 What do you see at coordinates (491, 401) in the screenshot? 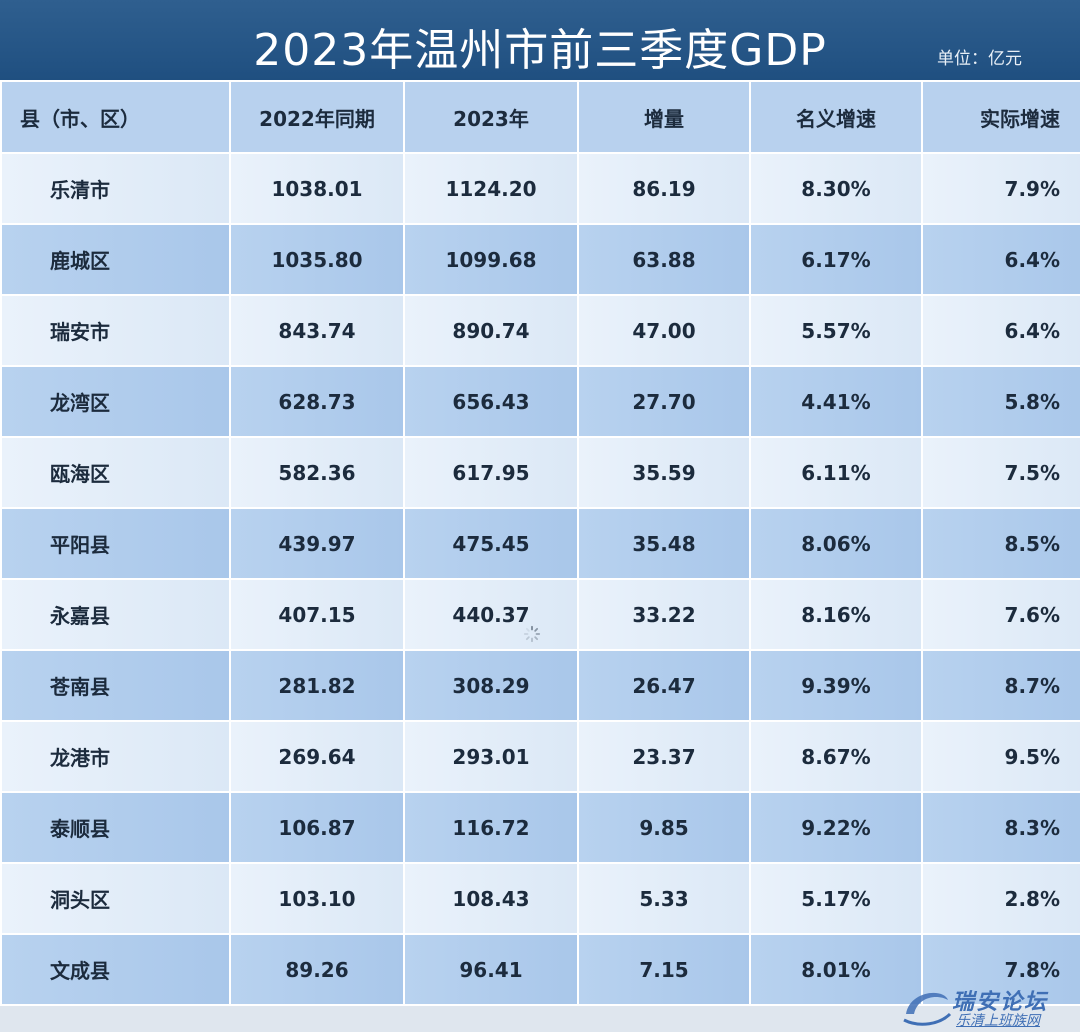
I see `cell-2023: 656.43` at bounding box center [491, 401].